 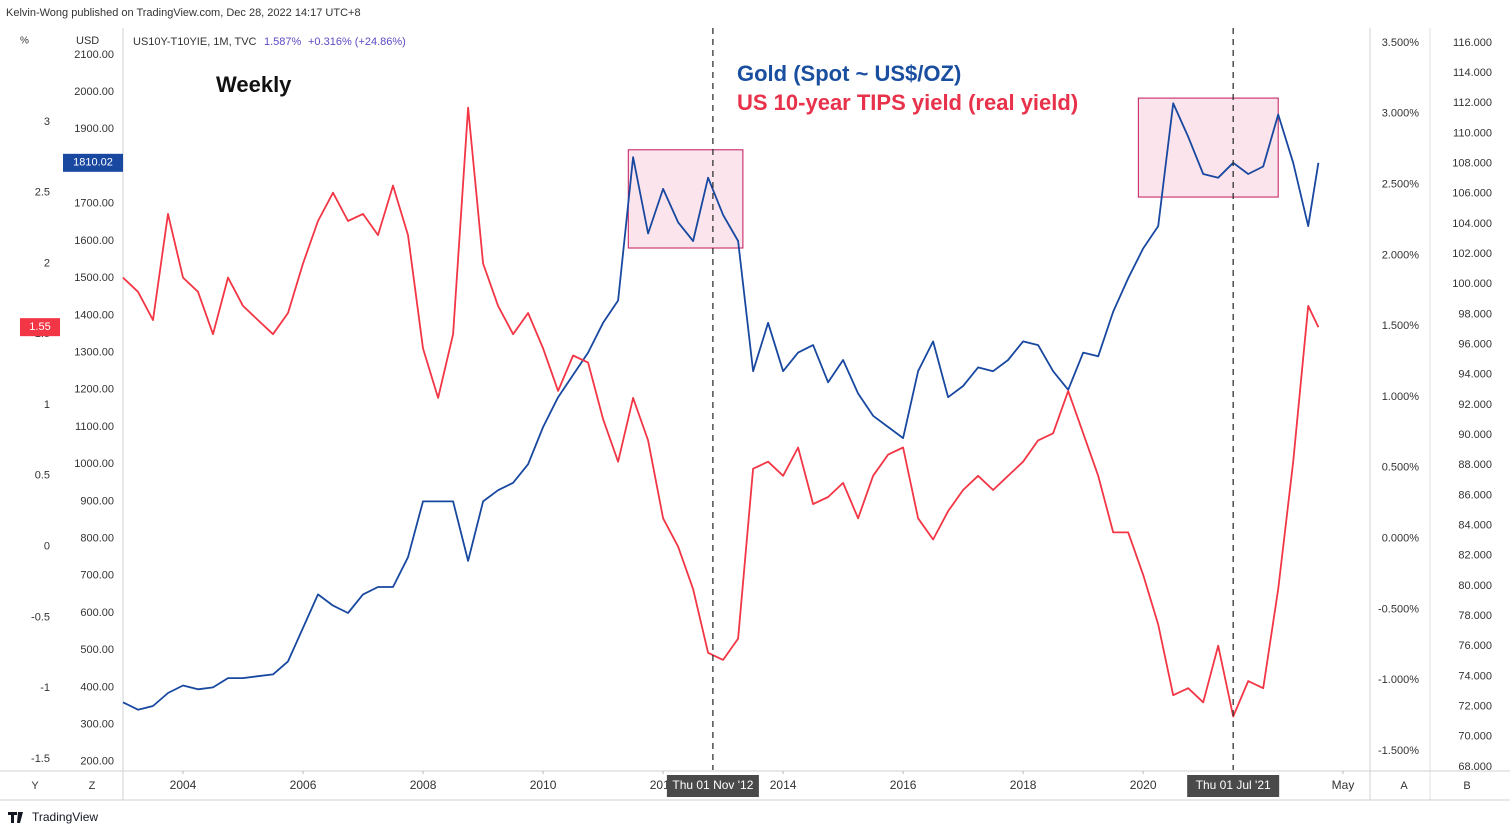 I want to click on y-tick-label: 3, so click(x=47, y=122).